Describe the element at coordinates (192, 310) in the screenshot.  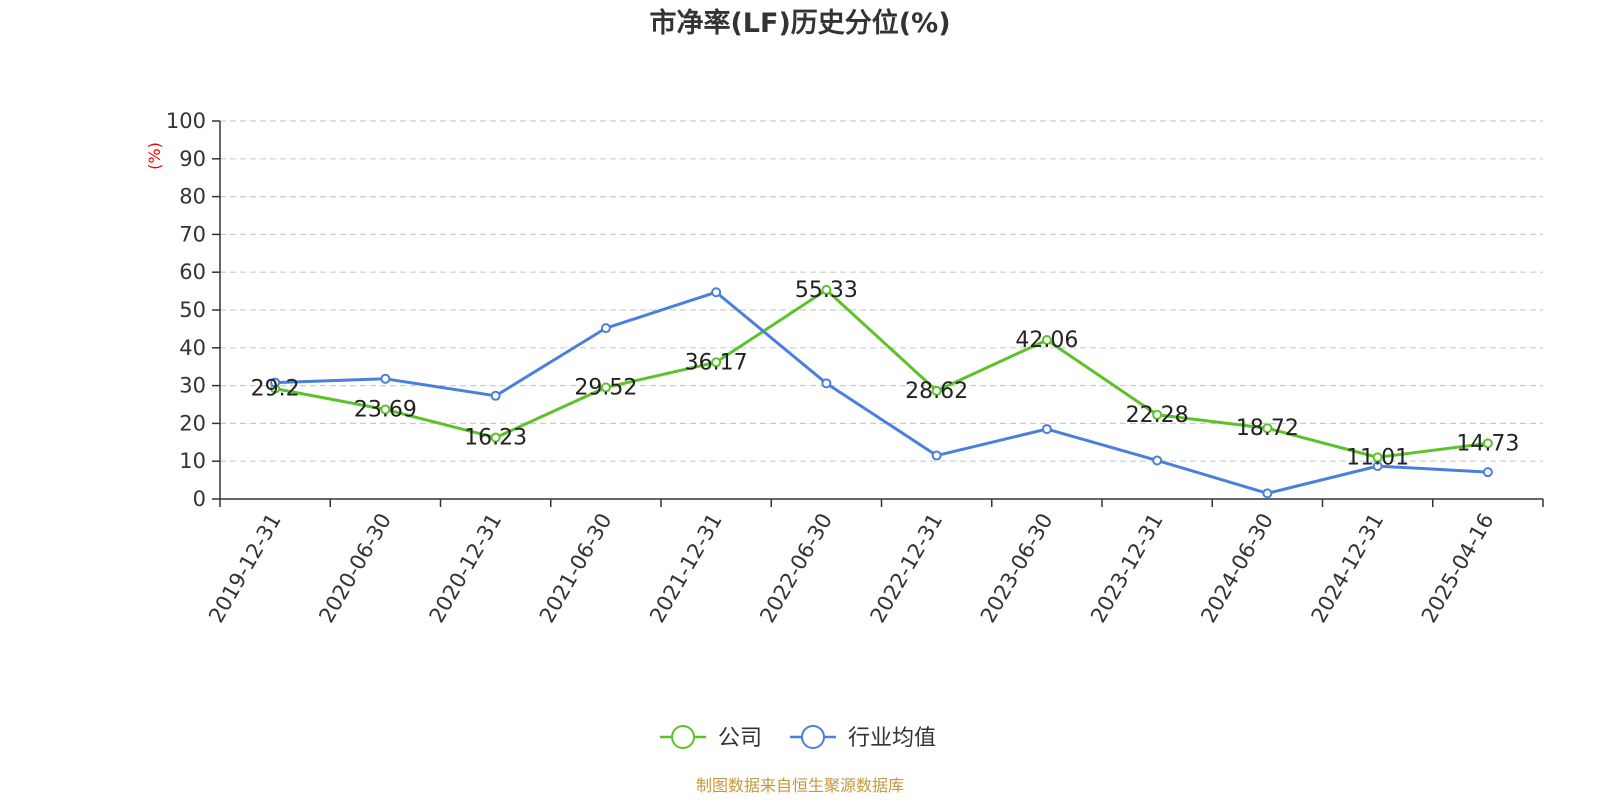
I see `y-tick-label: 50` at that location.